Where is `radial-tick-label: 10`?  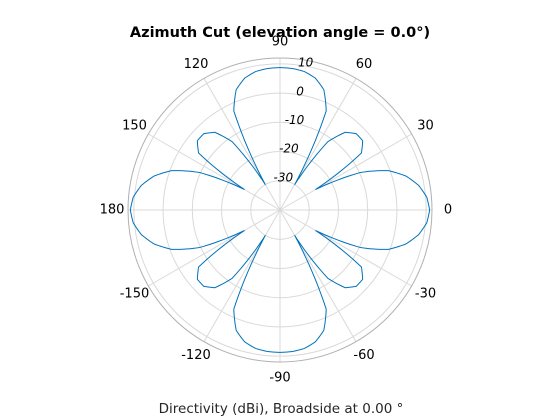
radial-tick-label: 10 is located at coordinates (306, 63).